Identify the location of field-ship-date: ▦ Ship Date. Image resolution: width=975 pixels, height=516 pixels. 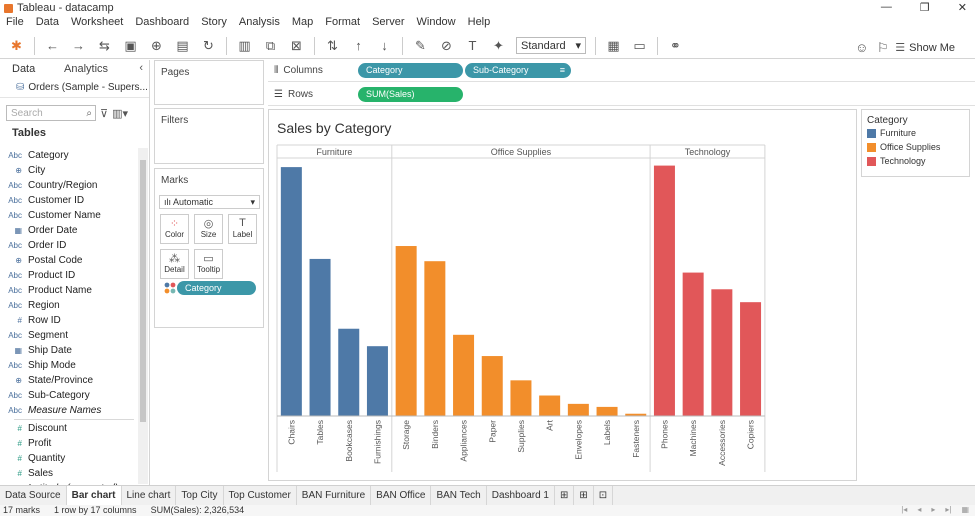
(69, 350).